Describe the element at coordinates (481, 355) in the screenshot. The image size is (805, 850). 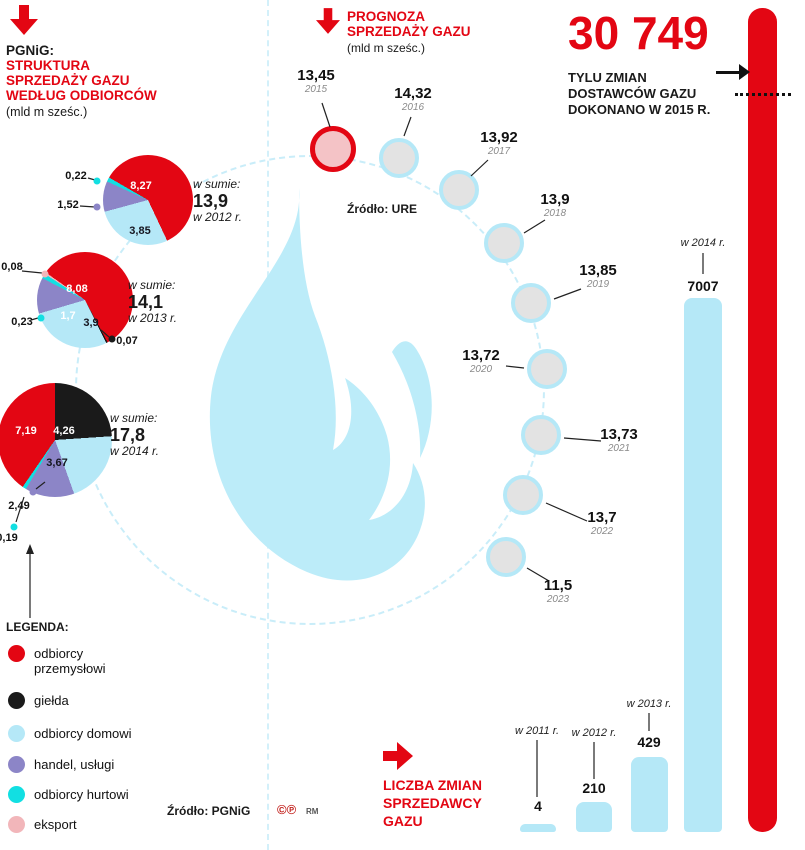
I see `forecast-value: 13,72` at that location.